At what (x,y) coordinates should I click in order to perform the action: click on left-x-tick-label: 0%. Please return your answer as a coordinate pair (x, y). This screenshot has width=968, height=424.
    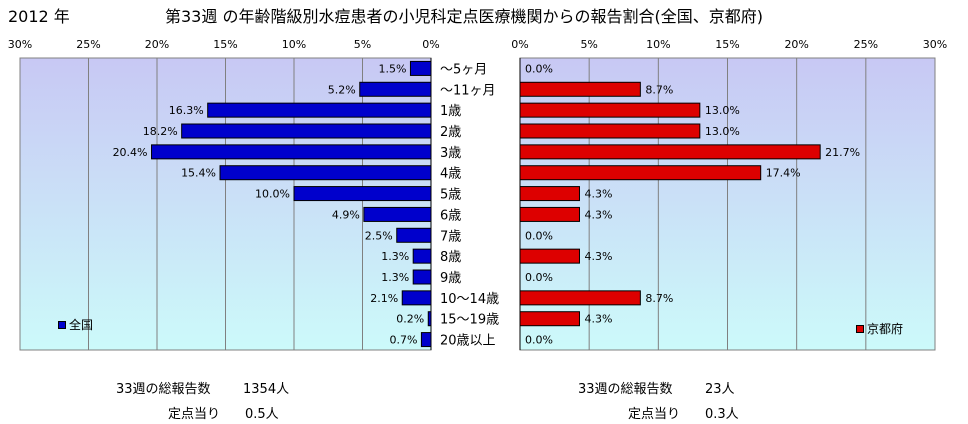
    Looking at the image, I should click on (430, 44).